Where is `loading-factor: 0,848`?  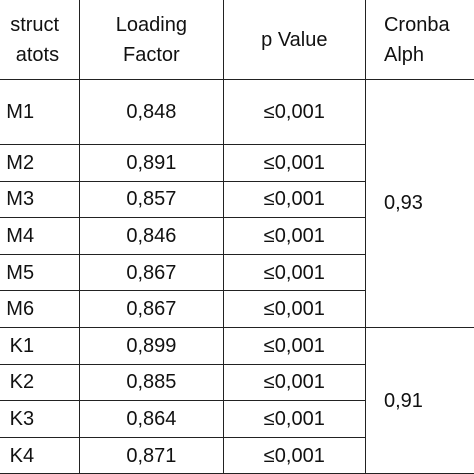
loading-factor: 0,848 is located at coordinates (151, 112).